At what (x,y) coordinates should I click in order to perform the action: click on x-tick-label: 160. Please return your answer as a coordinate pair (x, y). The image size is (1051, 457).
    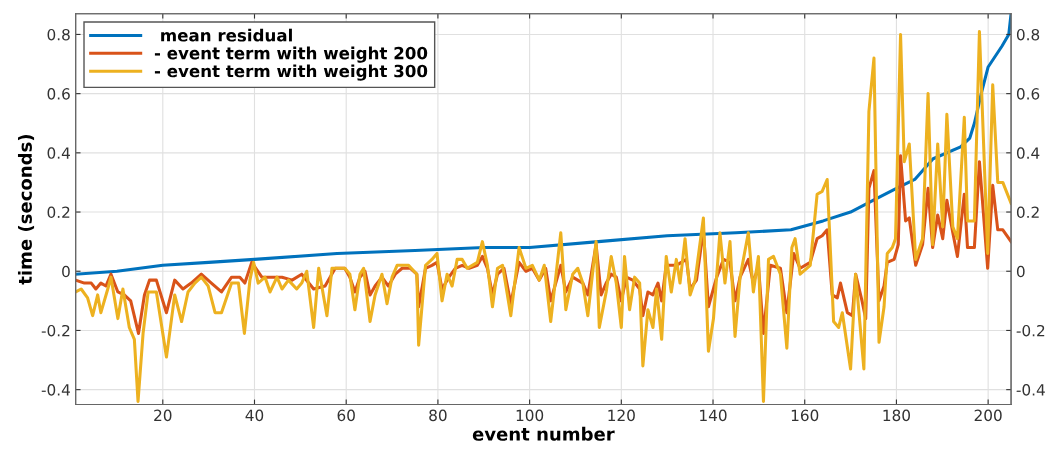
    Looking at the image, I should click on (805, 415).